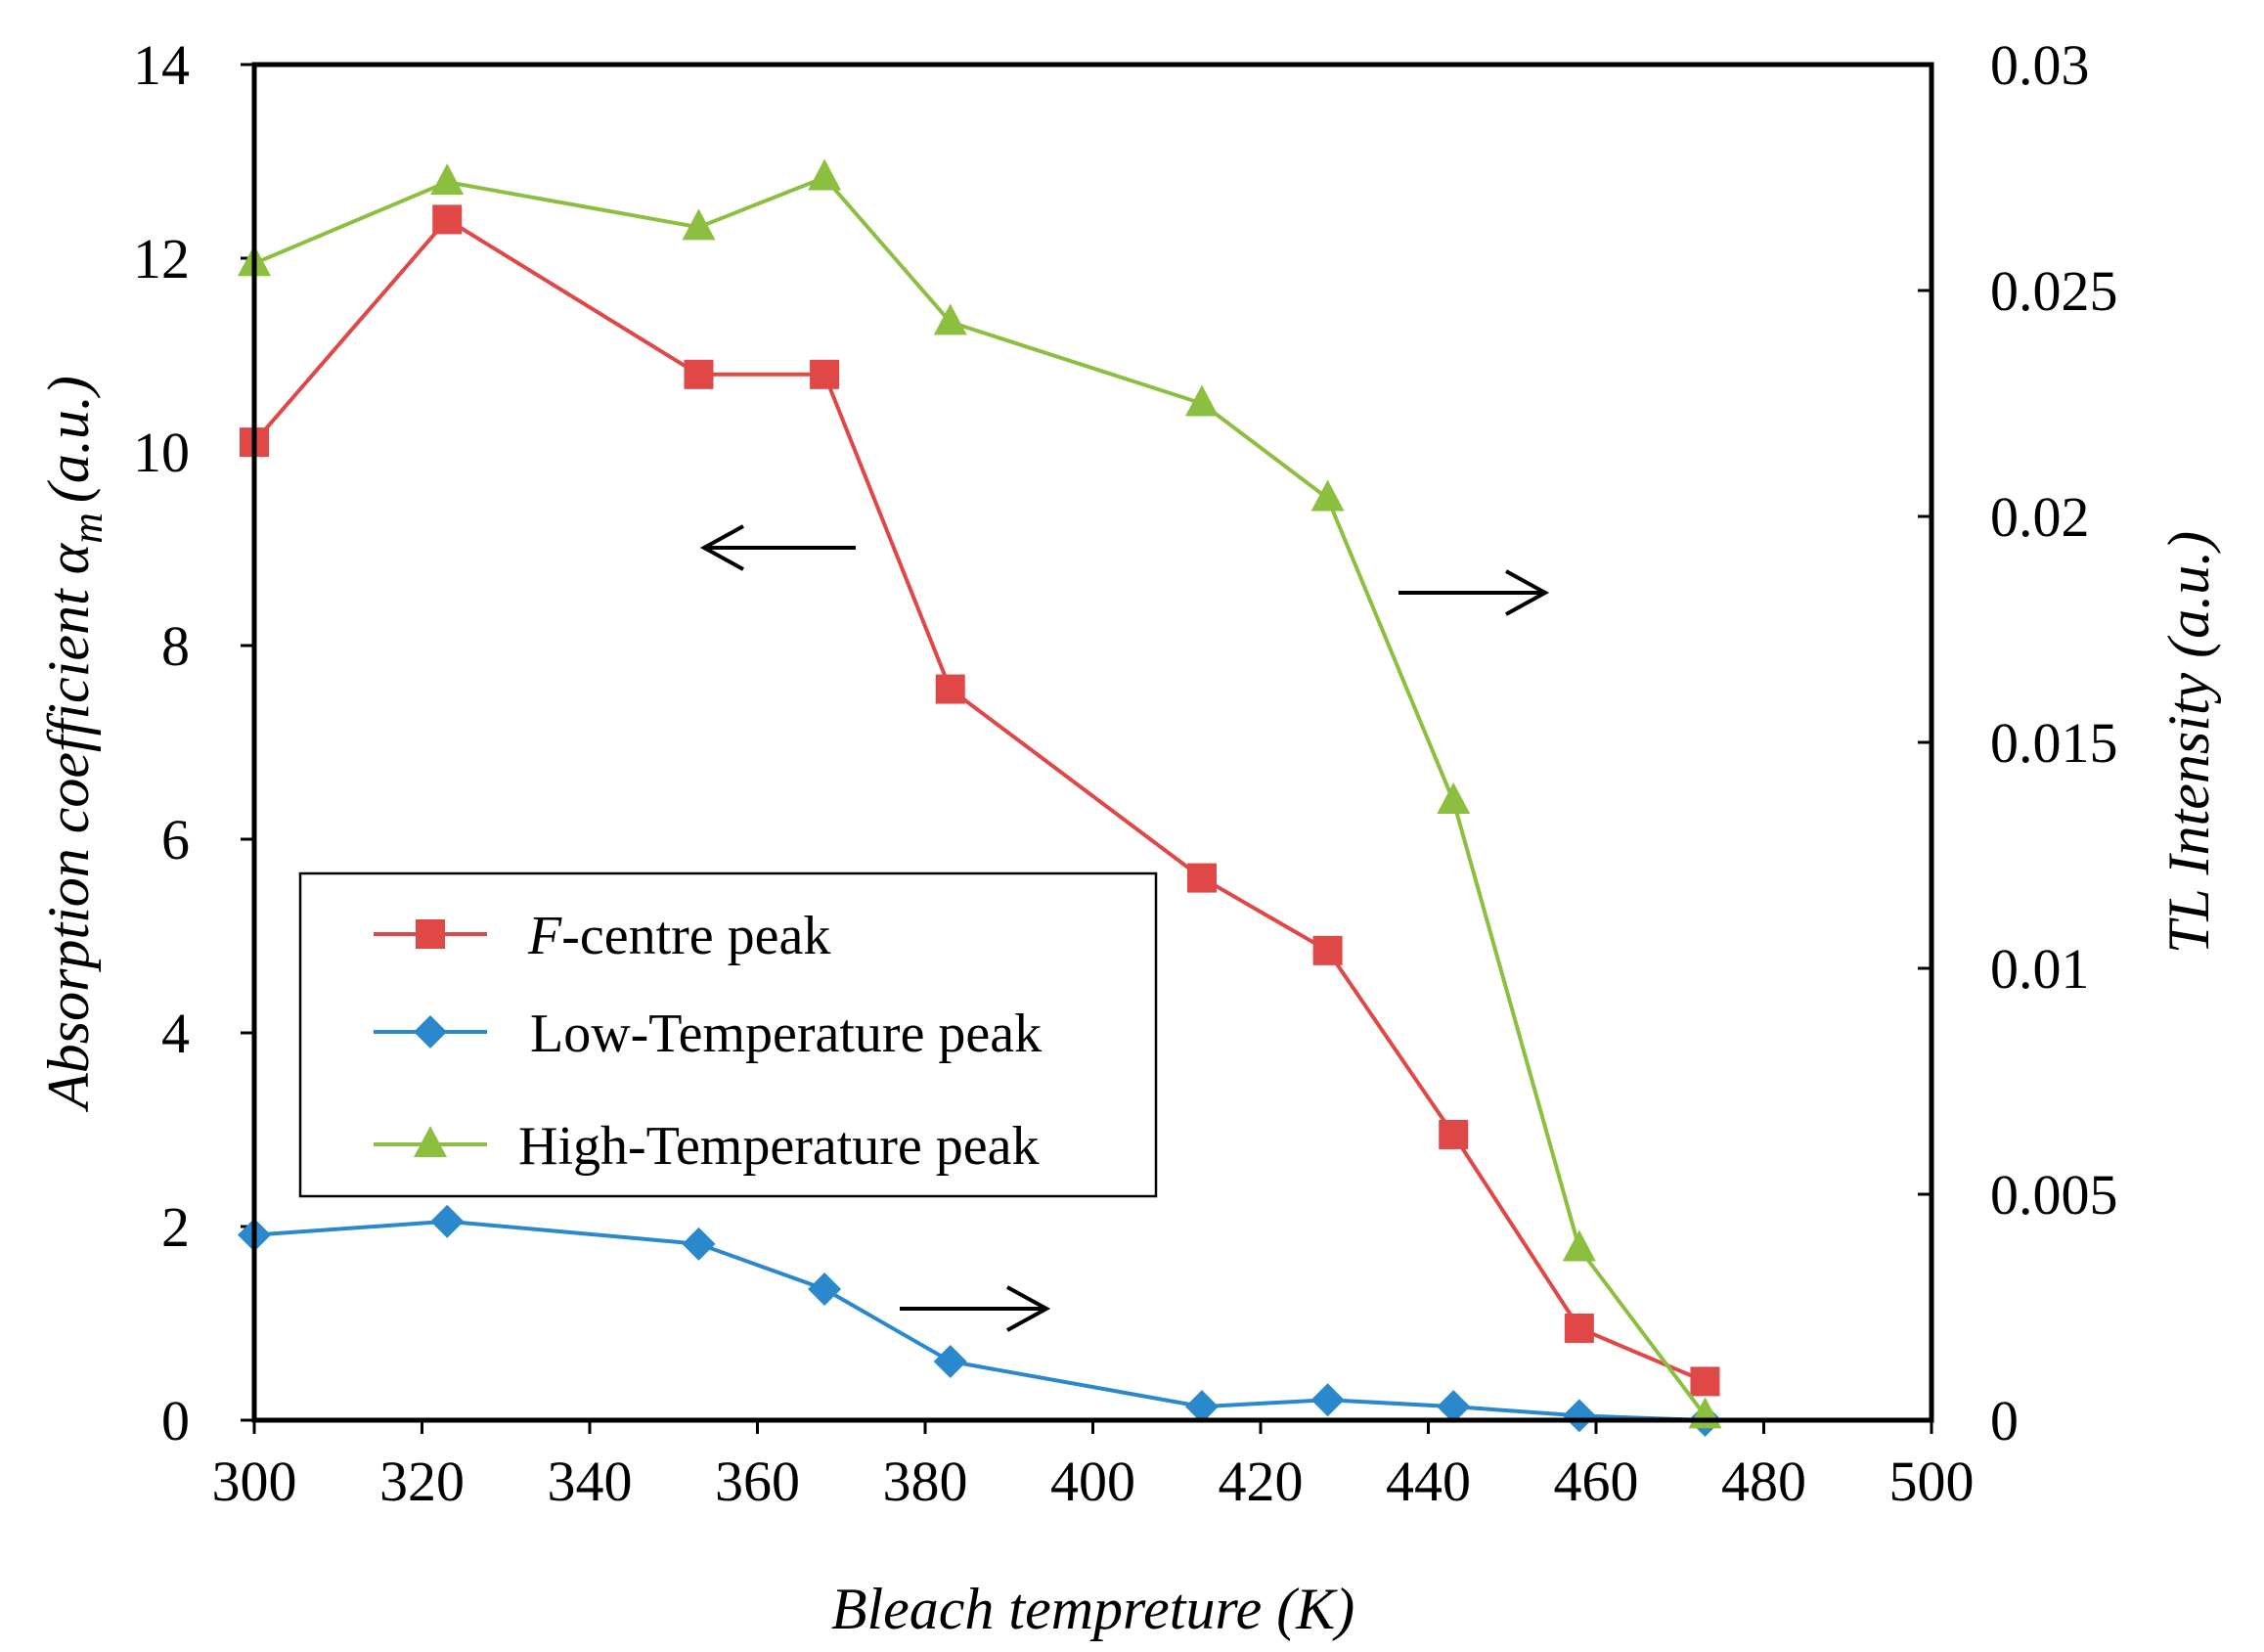 This screenshot has height=1652, width=2264. Describe the element at coordinates (2054, 1195) in the screenshot. I see `y2-tick-label: 0.005` at that location.